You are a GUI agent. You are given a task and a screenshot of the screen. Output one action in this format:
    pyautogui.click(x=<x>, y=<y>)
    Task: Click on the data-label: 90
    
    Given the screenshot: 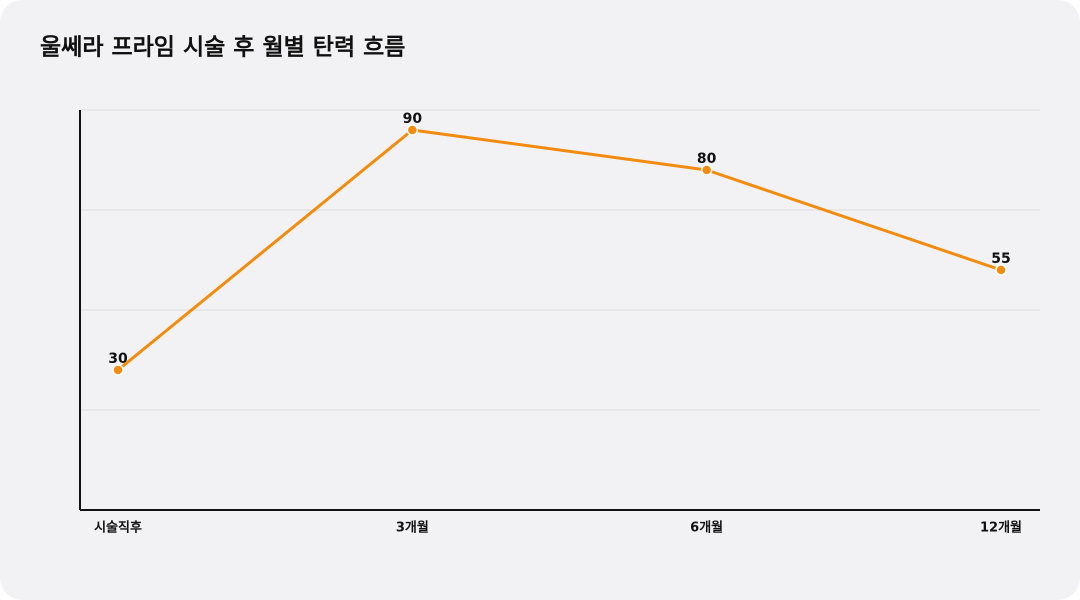 What is the action you would take?
    pyautogui.click(x=413, y=119)
    